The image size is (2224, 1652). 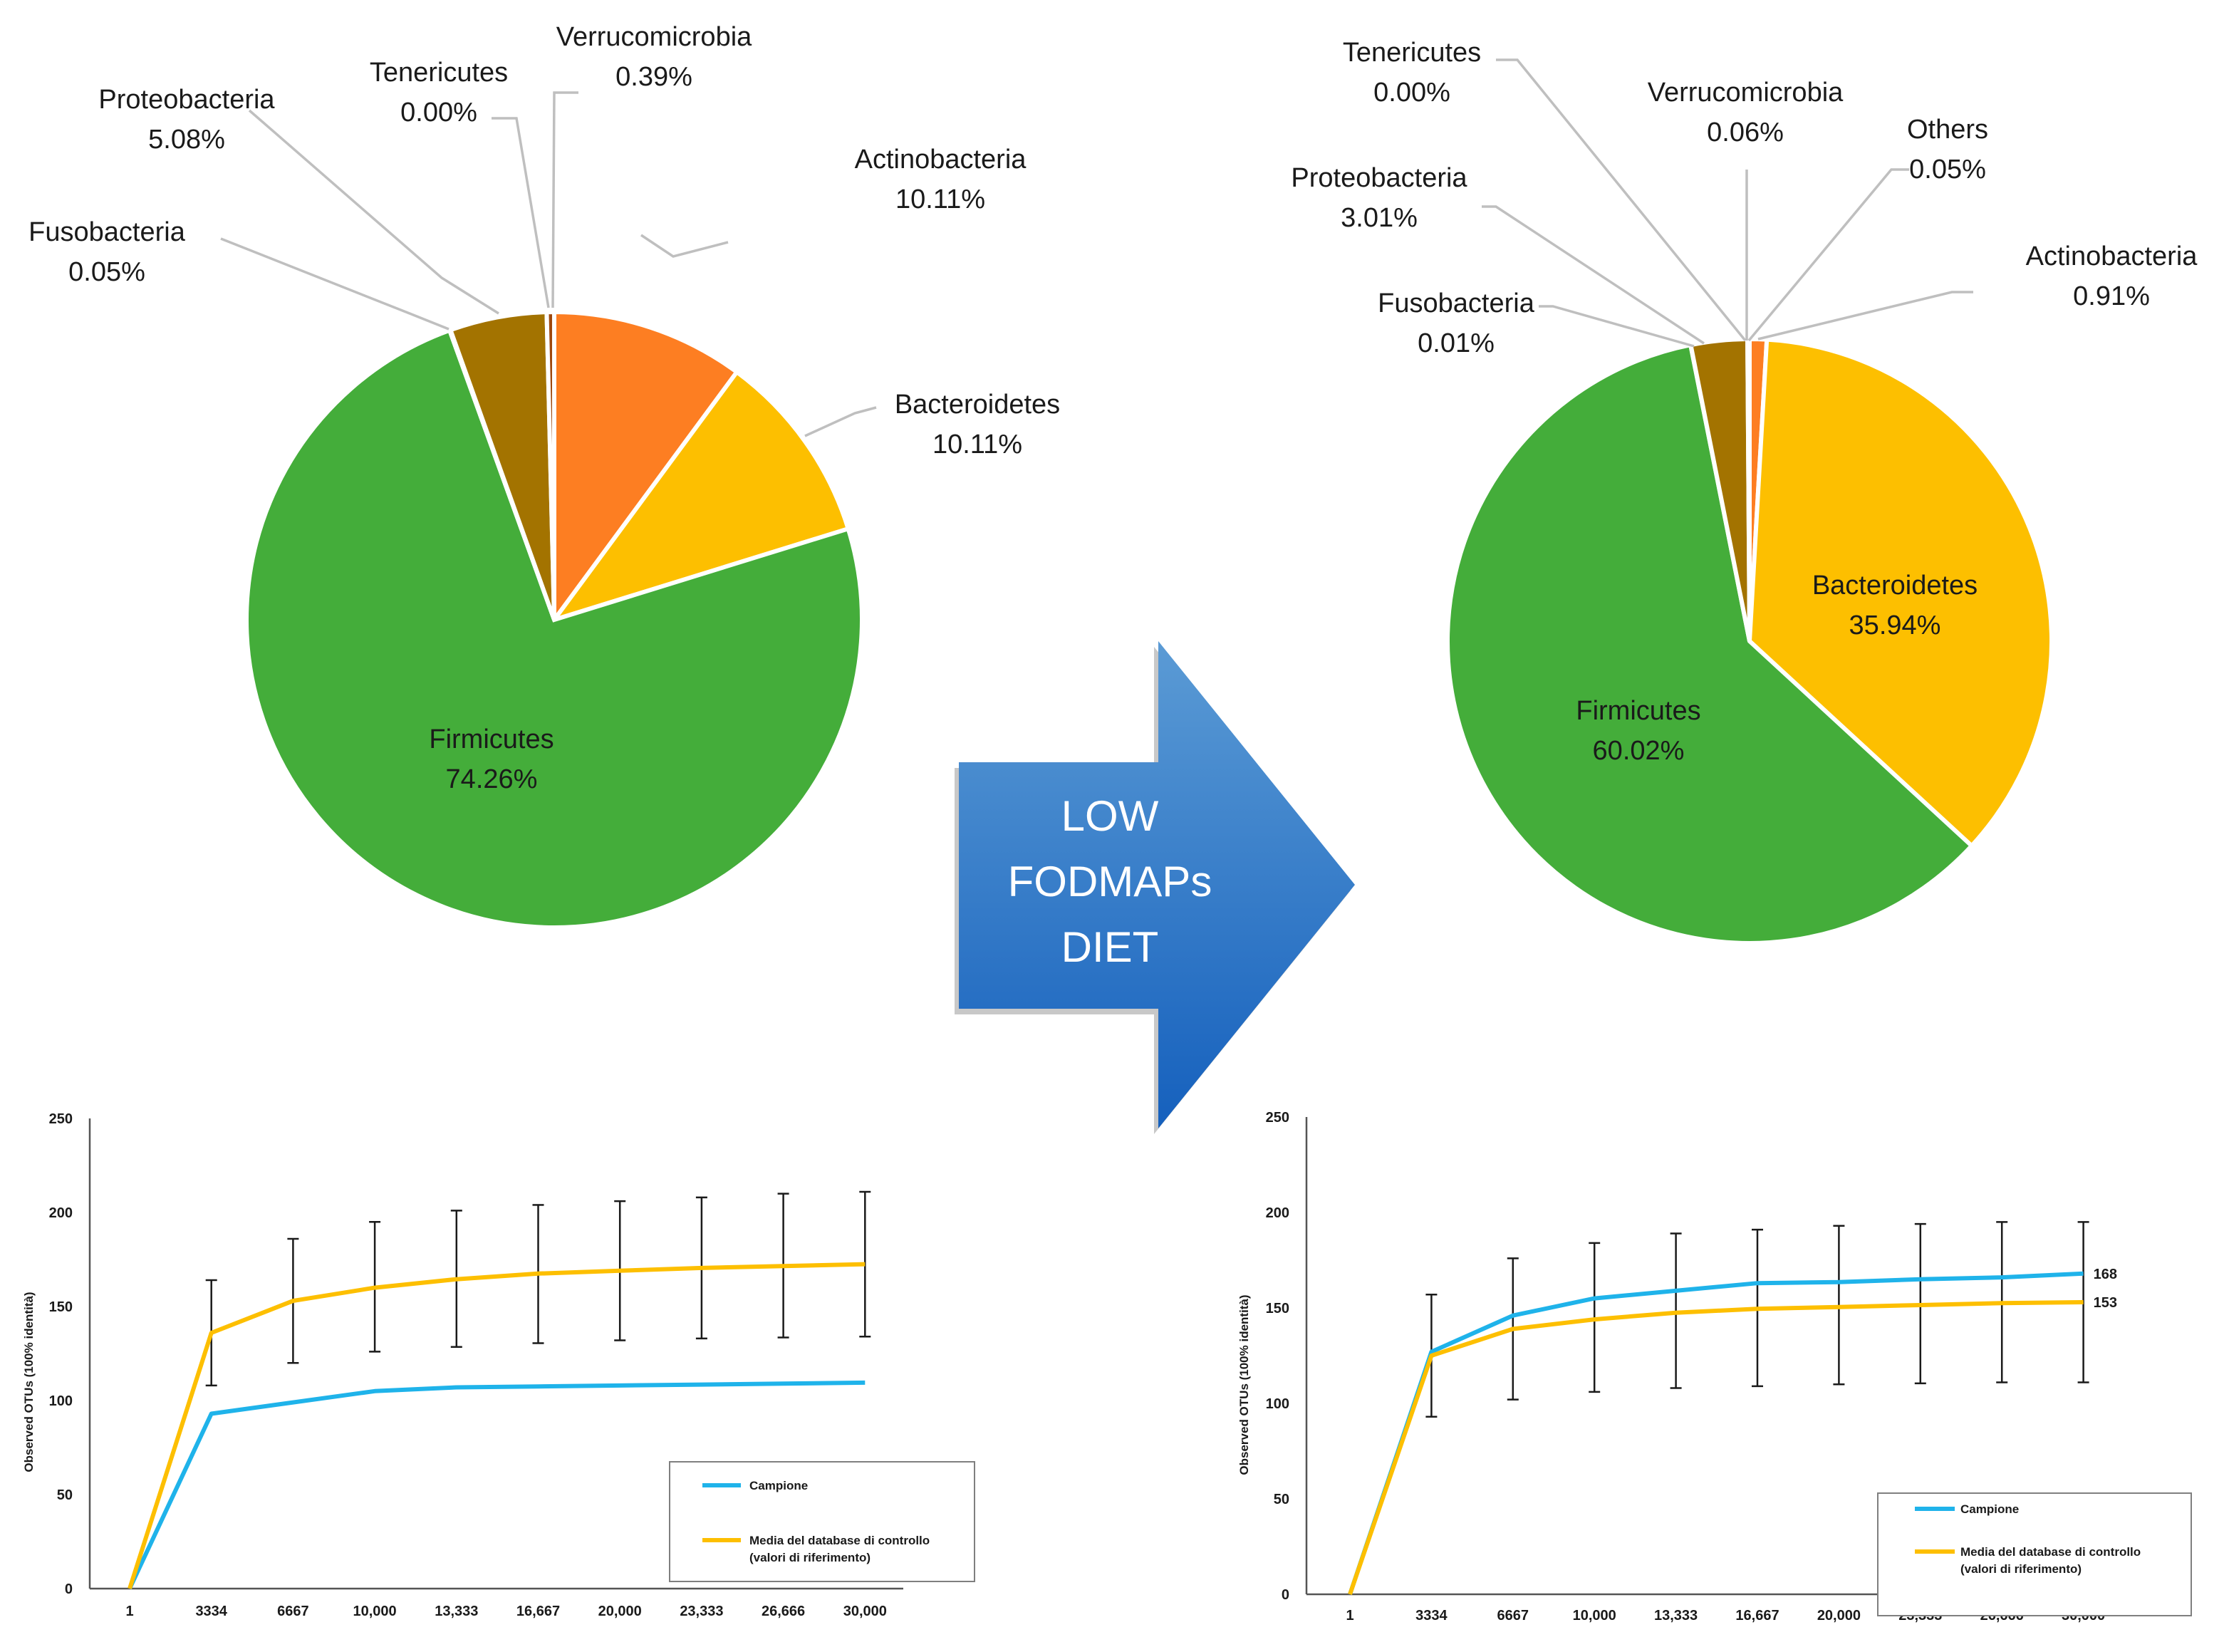 I want to click on label-tenericutes-before-name: Tenericutes, so click(x=439, y=73).